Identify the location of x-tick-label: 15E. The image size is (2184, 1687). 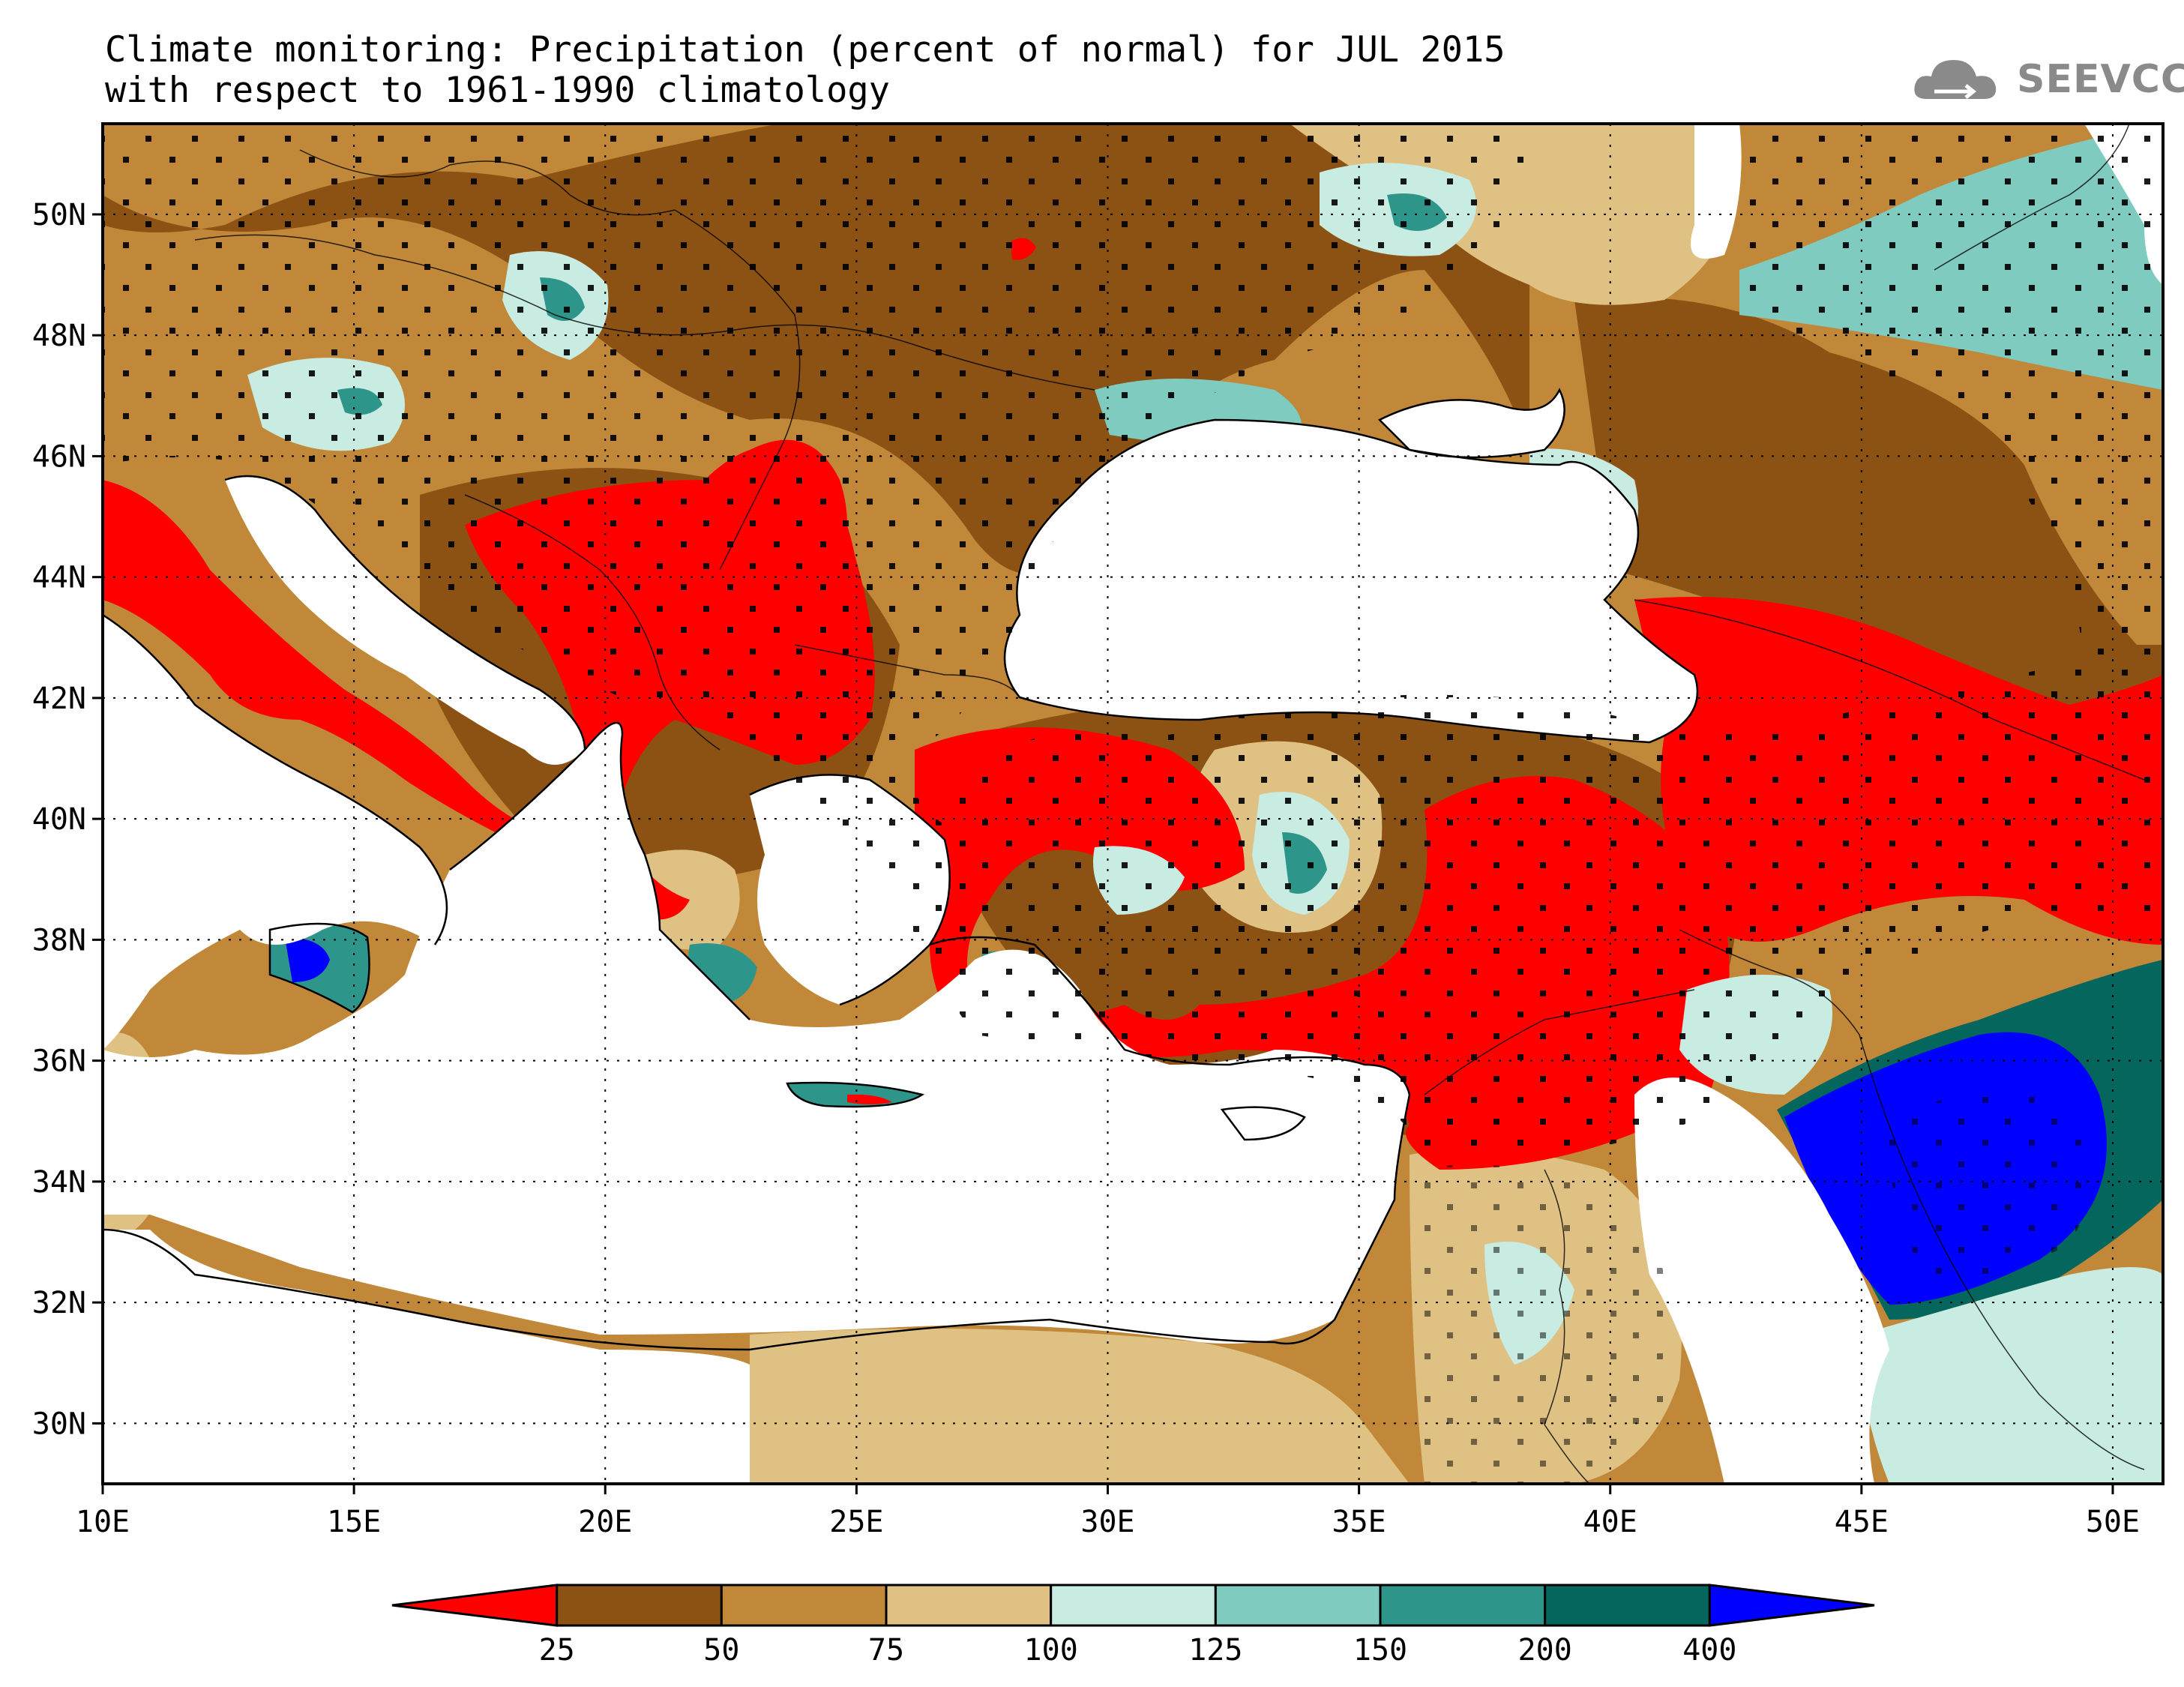
(354, 1522).